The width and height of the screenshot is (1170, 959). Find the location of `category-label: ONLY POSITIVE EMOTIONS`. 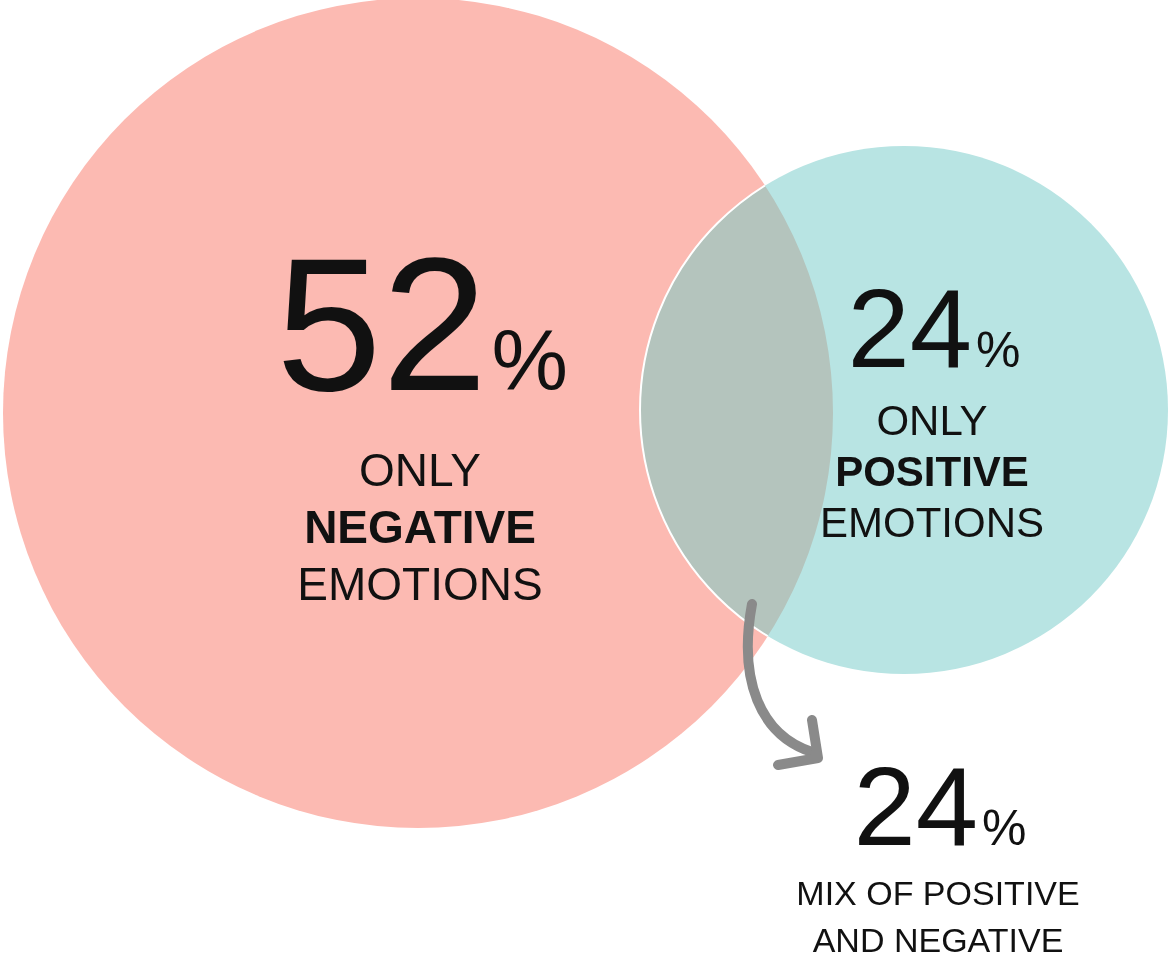

category-label: ONLY POSITIVE EMOTIONS is located at coordinates (932, 471).